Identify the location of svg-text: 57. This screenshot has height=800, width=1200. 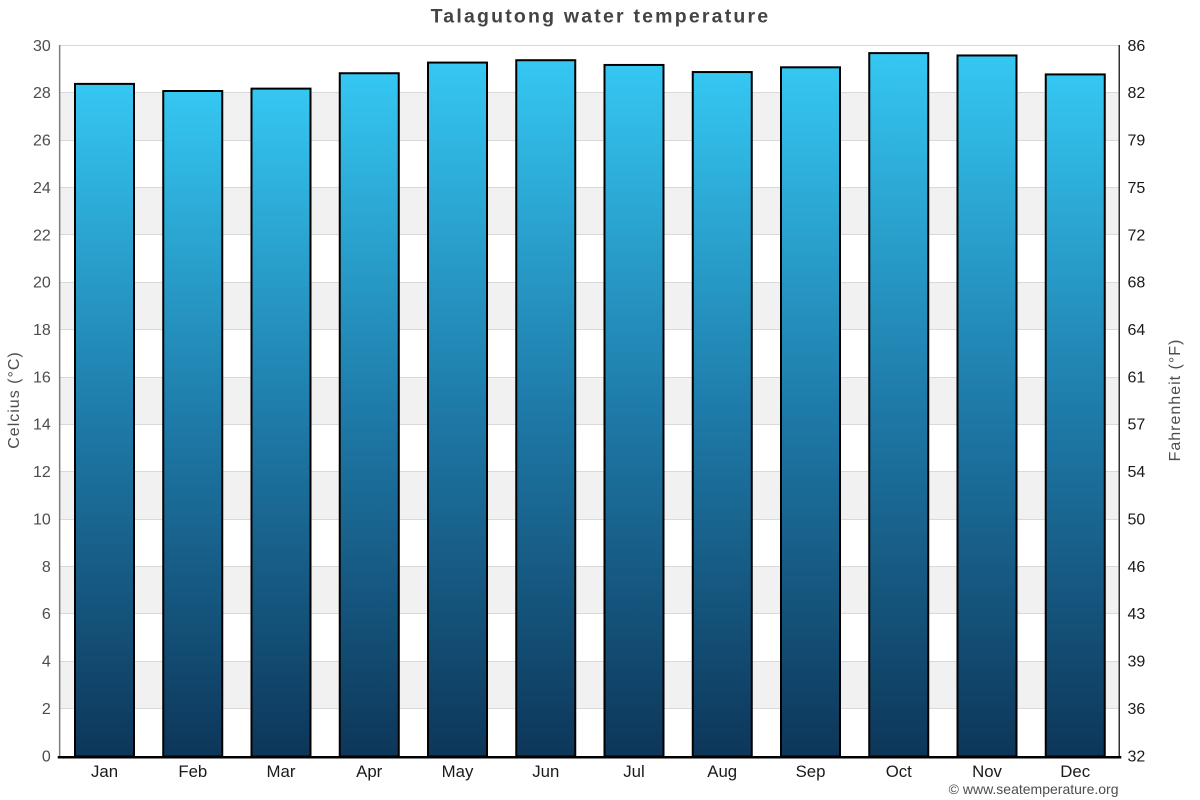
(1137, 425).